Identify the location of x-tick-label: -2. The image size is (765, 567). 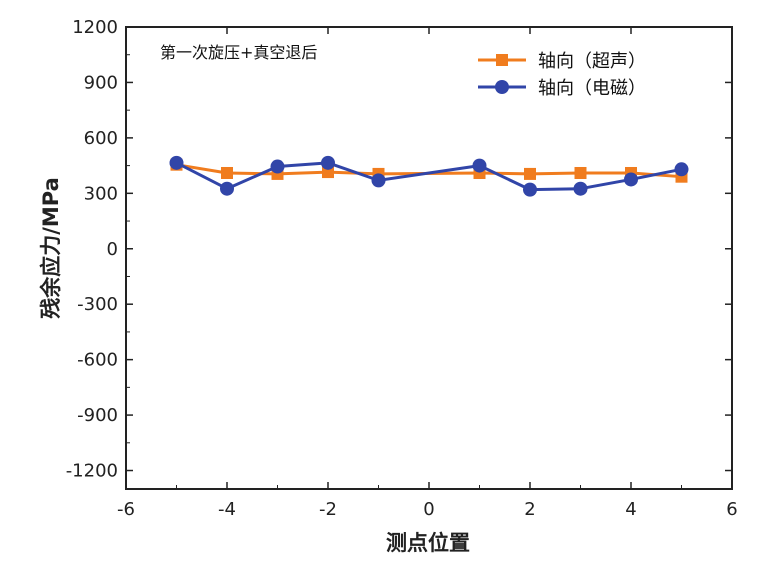
(328, 509).